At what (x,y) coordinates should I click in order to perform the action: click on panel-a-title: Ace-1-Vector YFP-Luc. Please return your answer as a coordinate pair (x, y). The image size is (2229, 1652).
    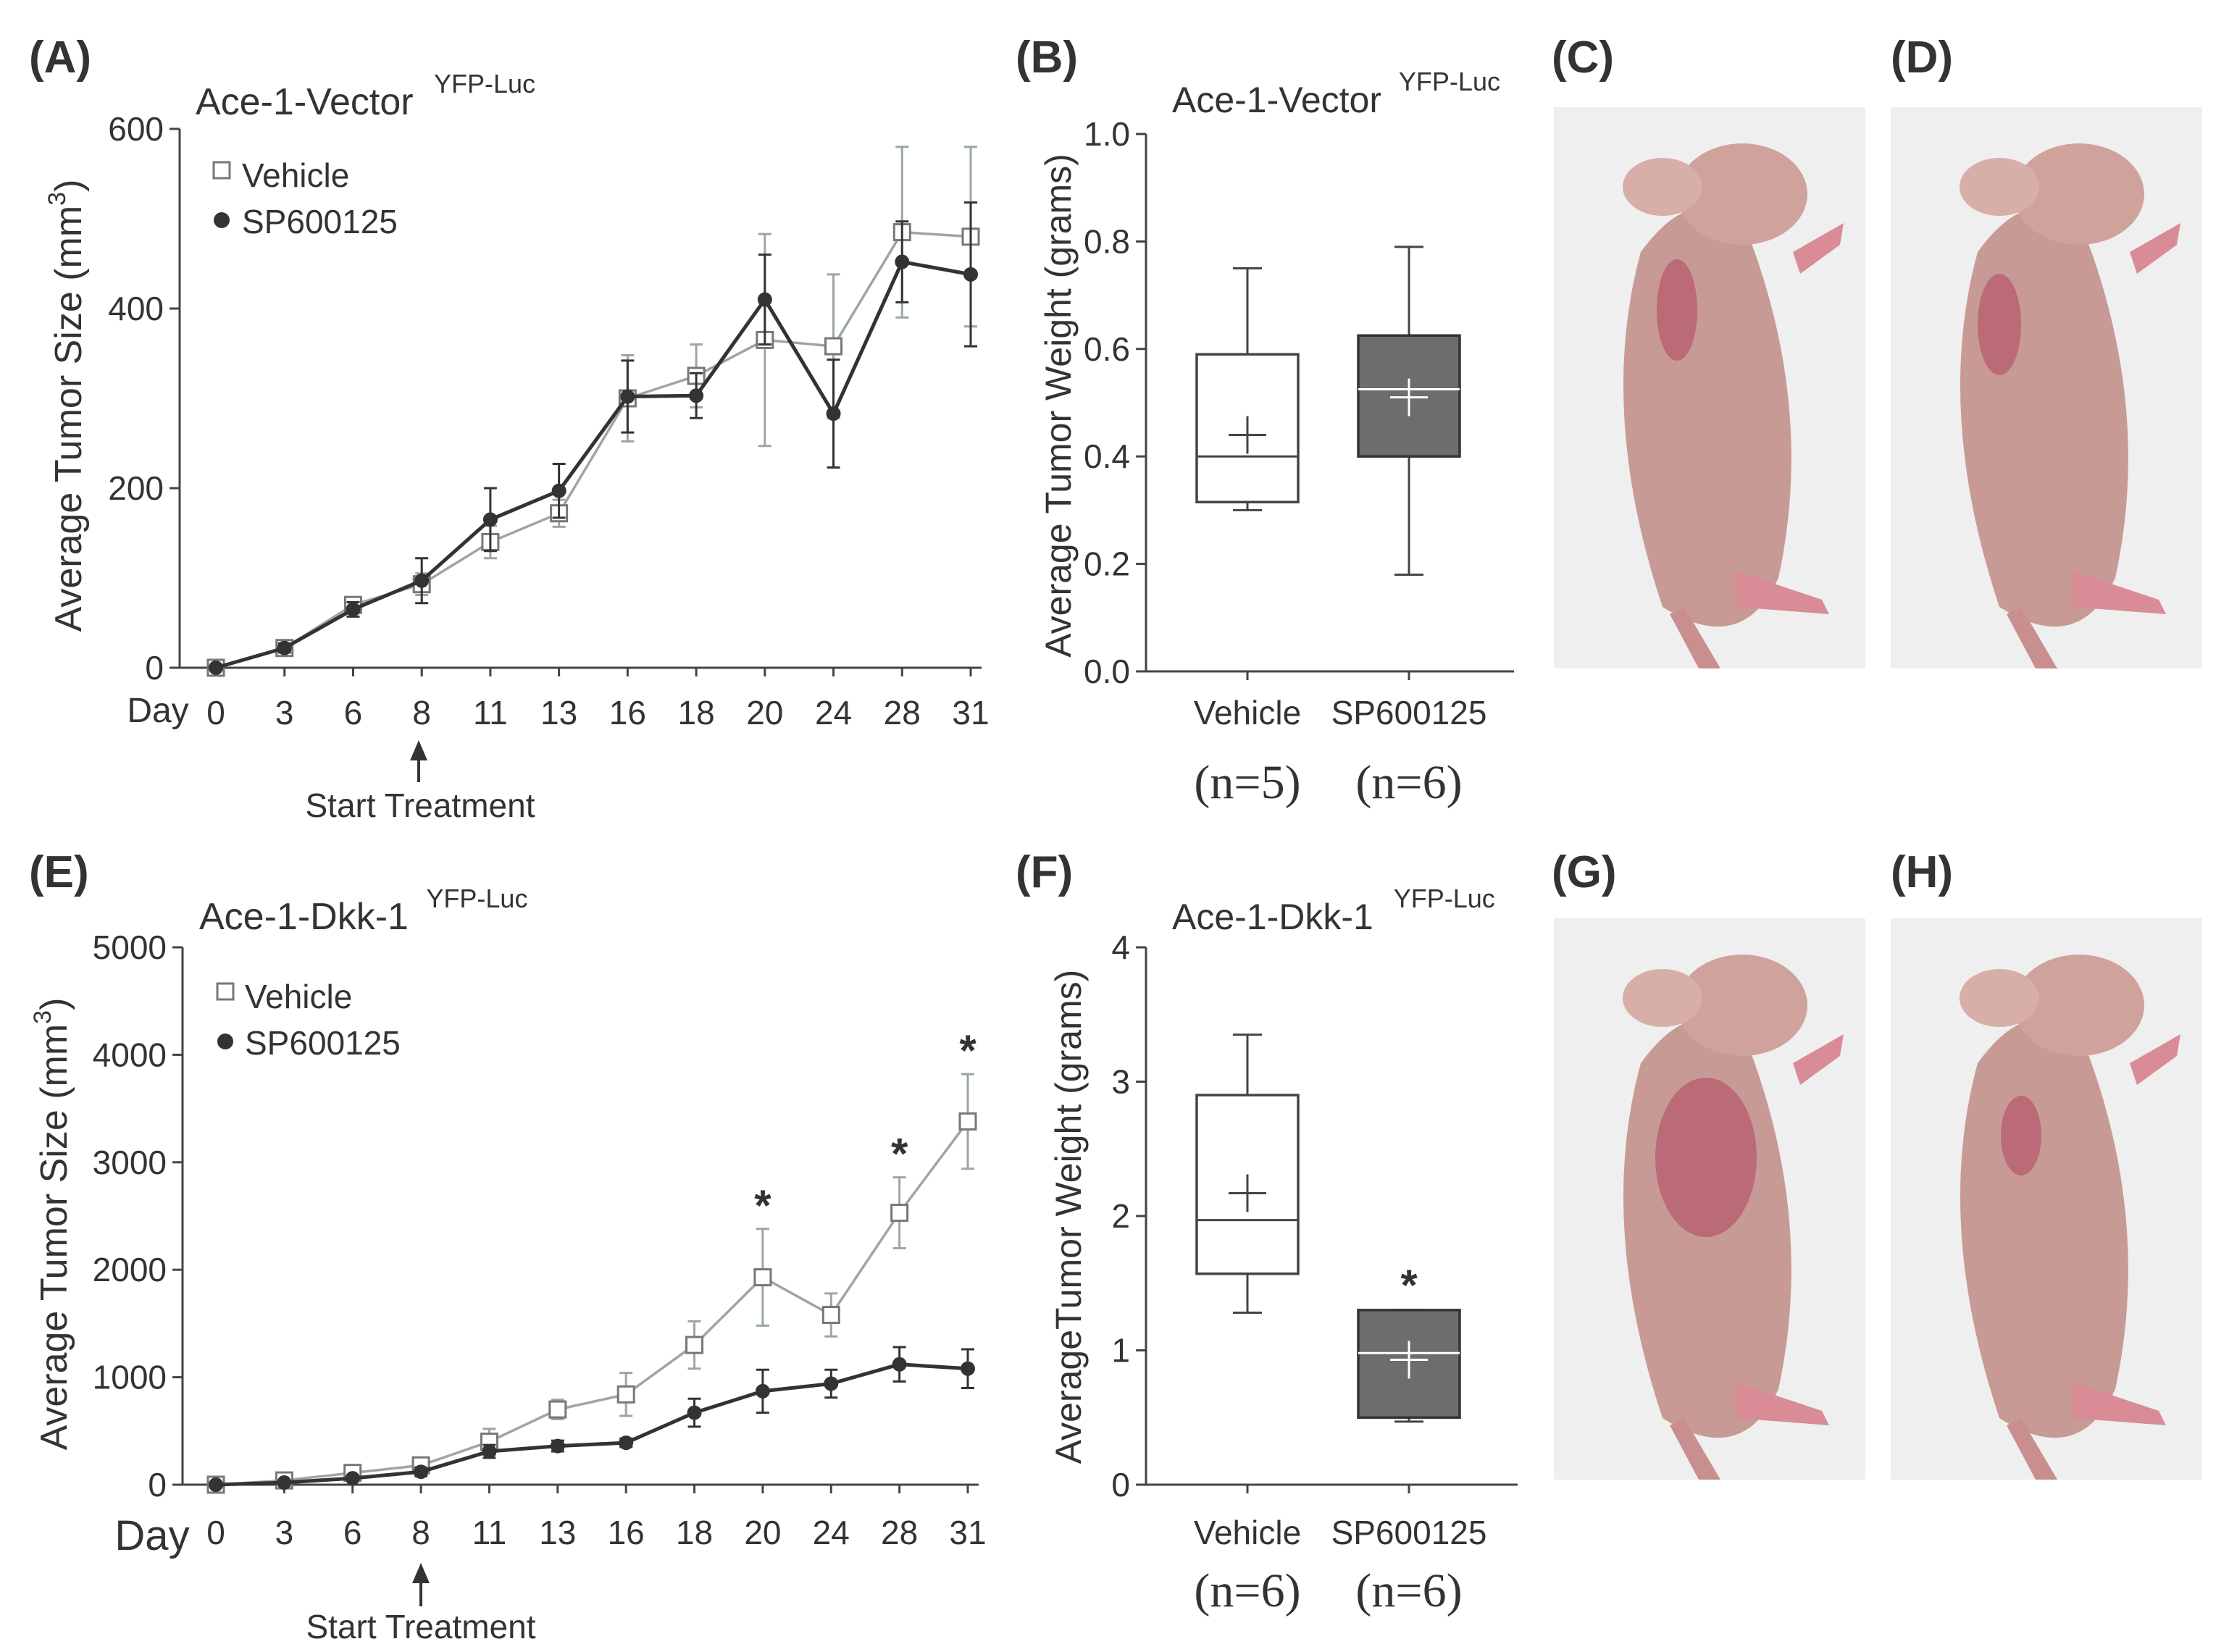
    Looking at the image, I should click on (365, 96).